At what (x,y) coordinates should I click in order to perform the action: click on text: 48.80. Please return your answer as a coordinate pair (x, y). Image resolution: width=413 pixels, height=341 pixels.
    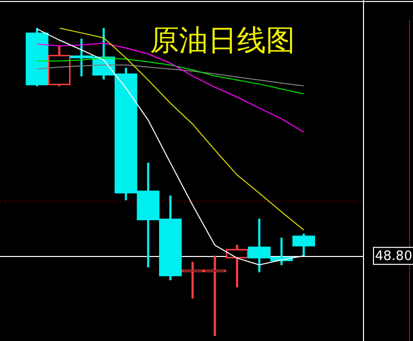
    Looking at the image, I should click on (393, 256).